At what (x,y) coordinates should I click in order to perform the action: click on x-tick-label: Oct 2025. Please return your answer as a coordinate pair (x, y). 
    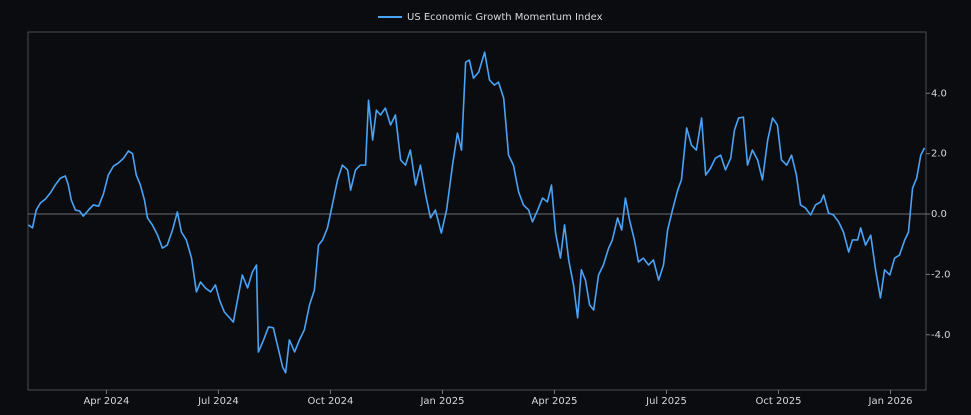
    Looking at the image, I should click on (779, 401).